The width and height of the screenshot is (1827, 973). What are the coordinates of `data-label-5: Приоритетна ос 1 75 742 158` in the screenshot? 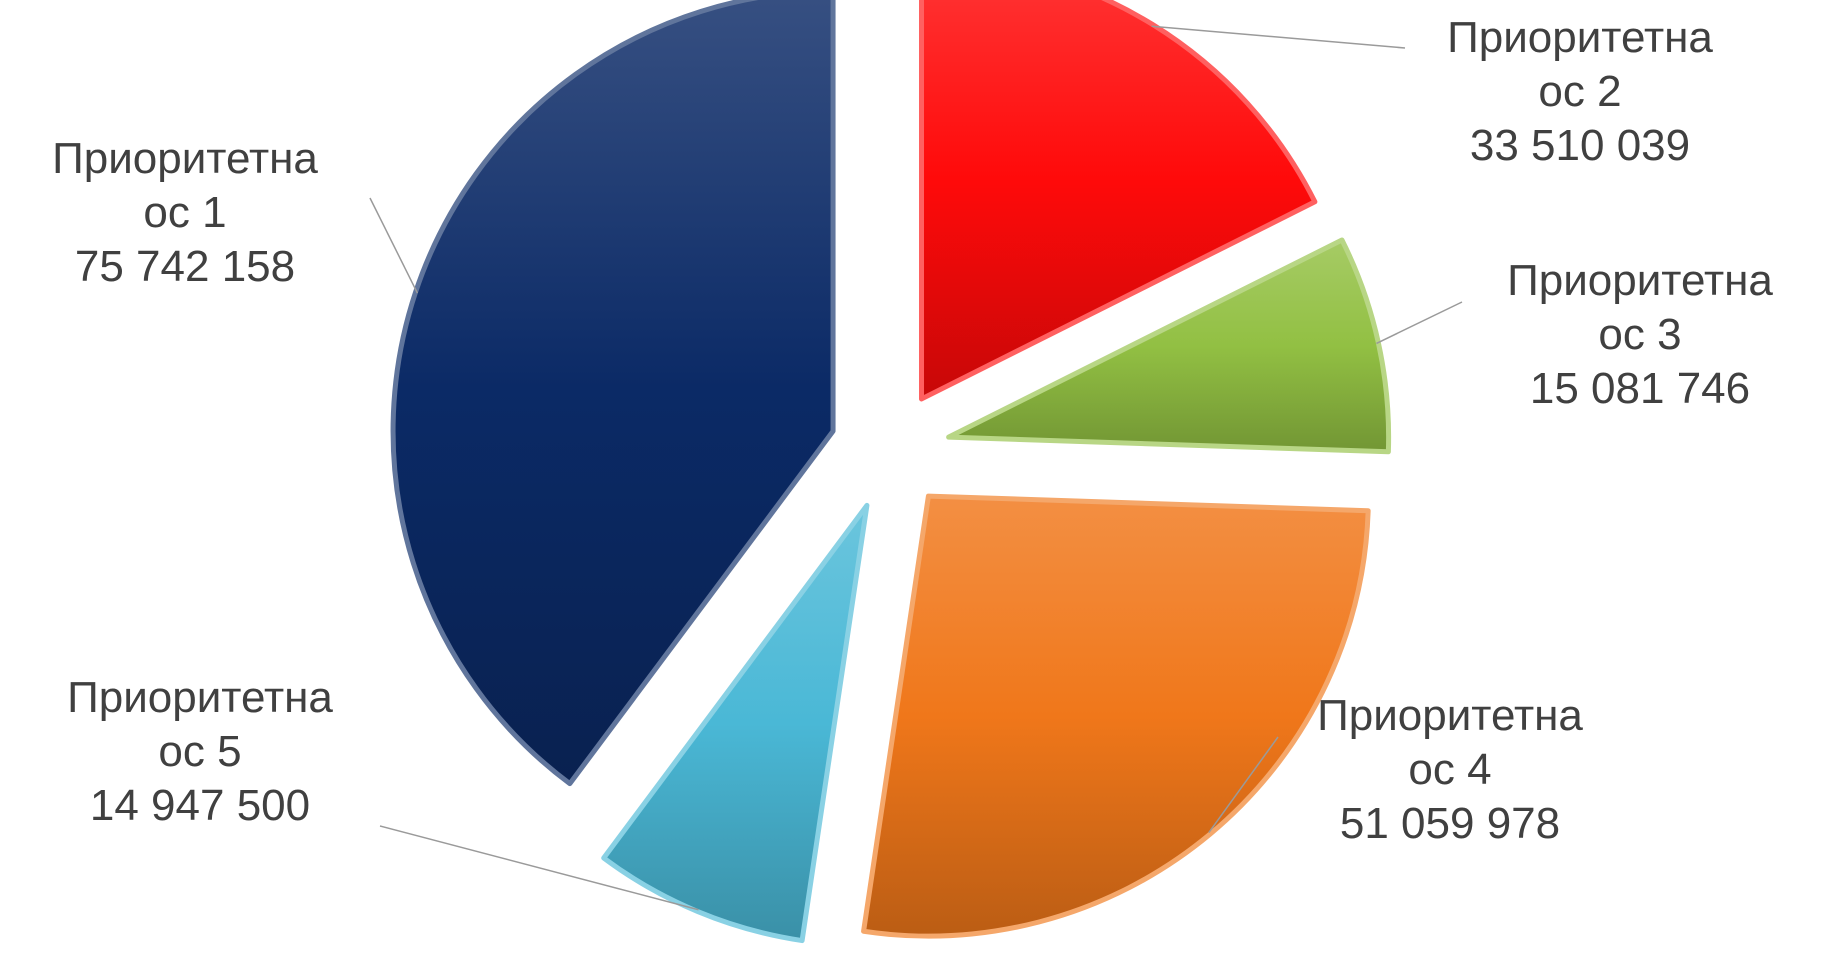 It's located at (185, 212).